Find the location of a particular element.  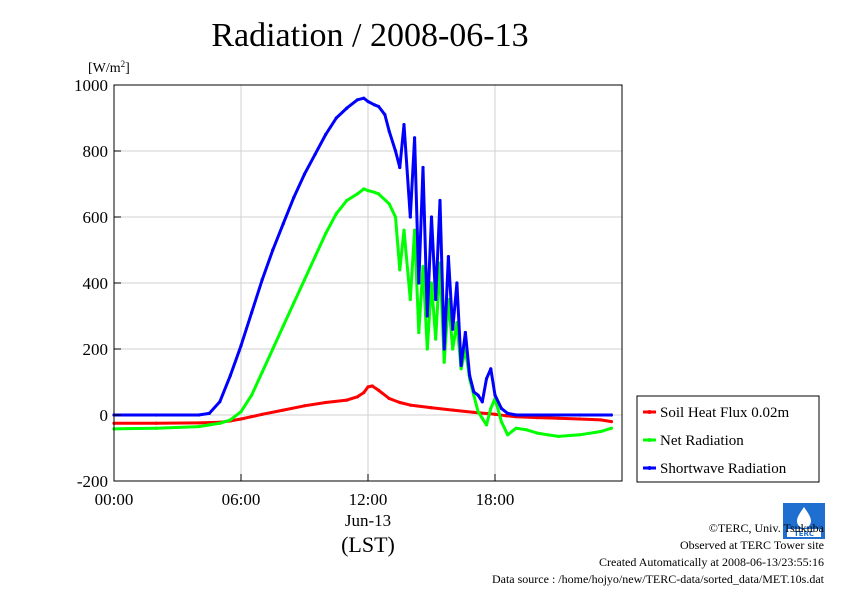

y-tick-label: -200 is located at coordinates (92, 481).